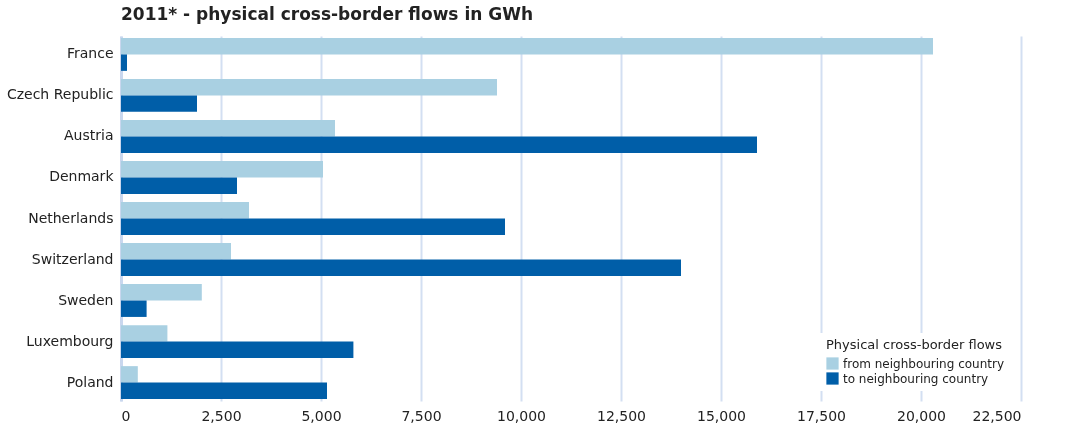 The width and height of the screenshot is (1085, 445). Describe the element at coordinates (82, 176) in the screenshot. I see `y-tick-label: Denmark` at that location.